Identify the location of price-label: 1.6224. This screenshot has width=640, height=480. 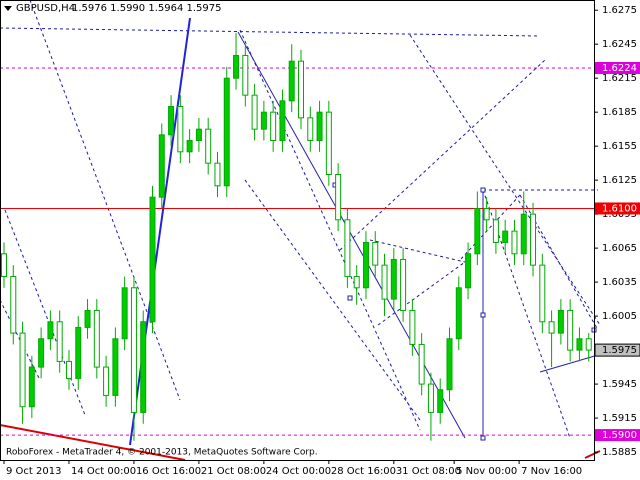
(619, 68).